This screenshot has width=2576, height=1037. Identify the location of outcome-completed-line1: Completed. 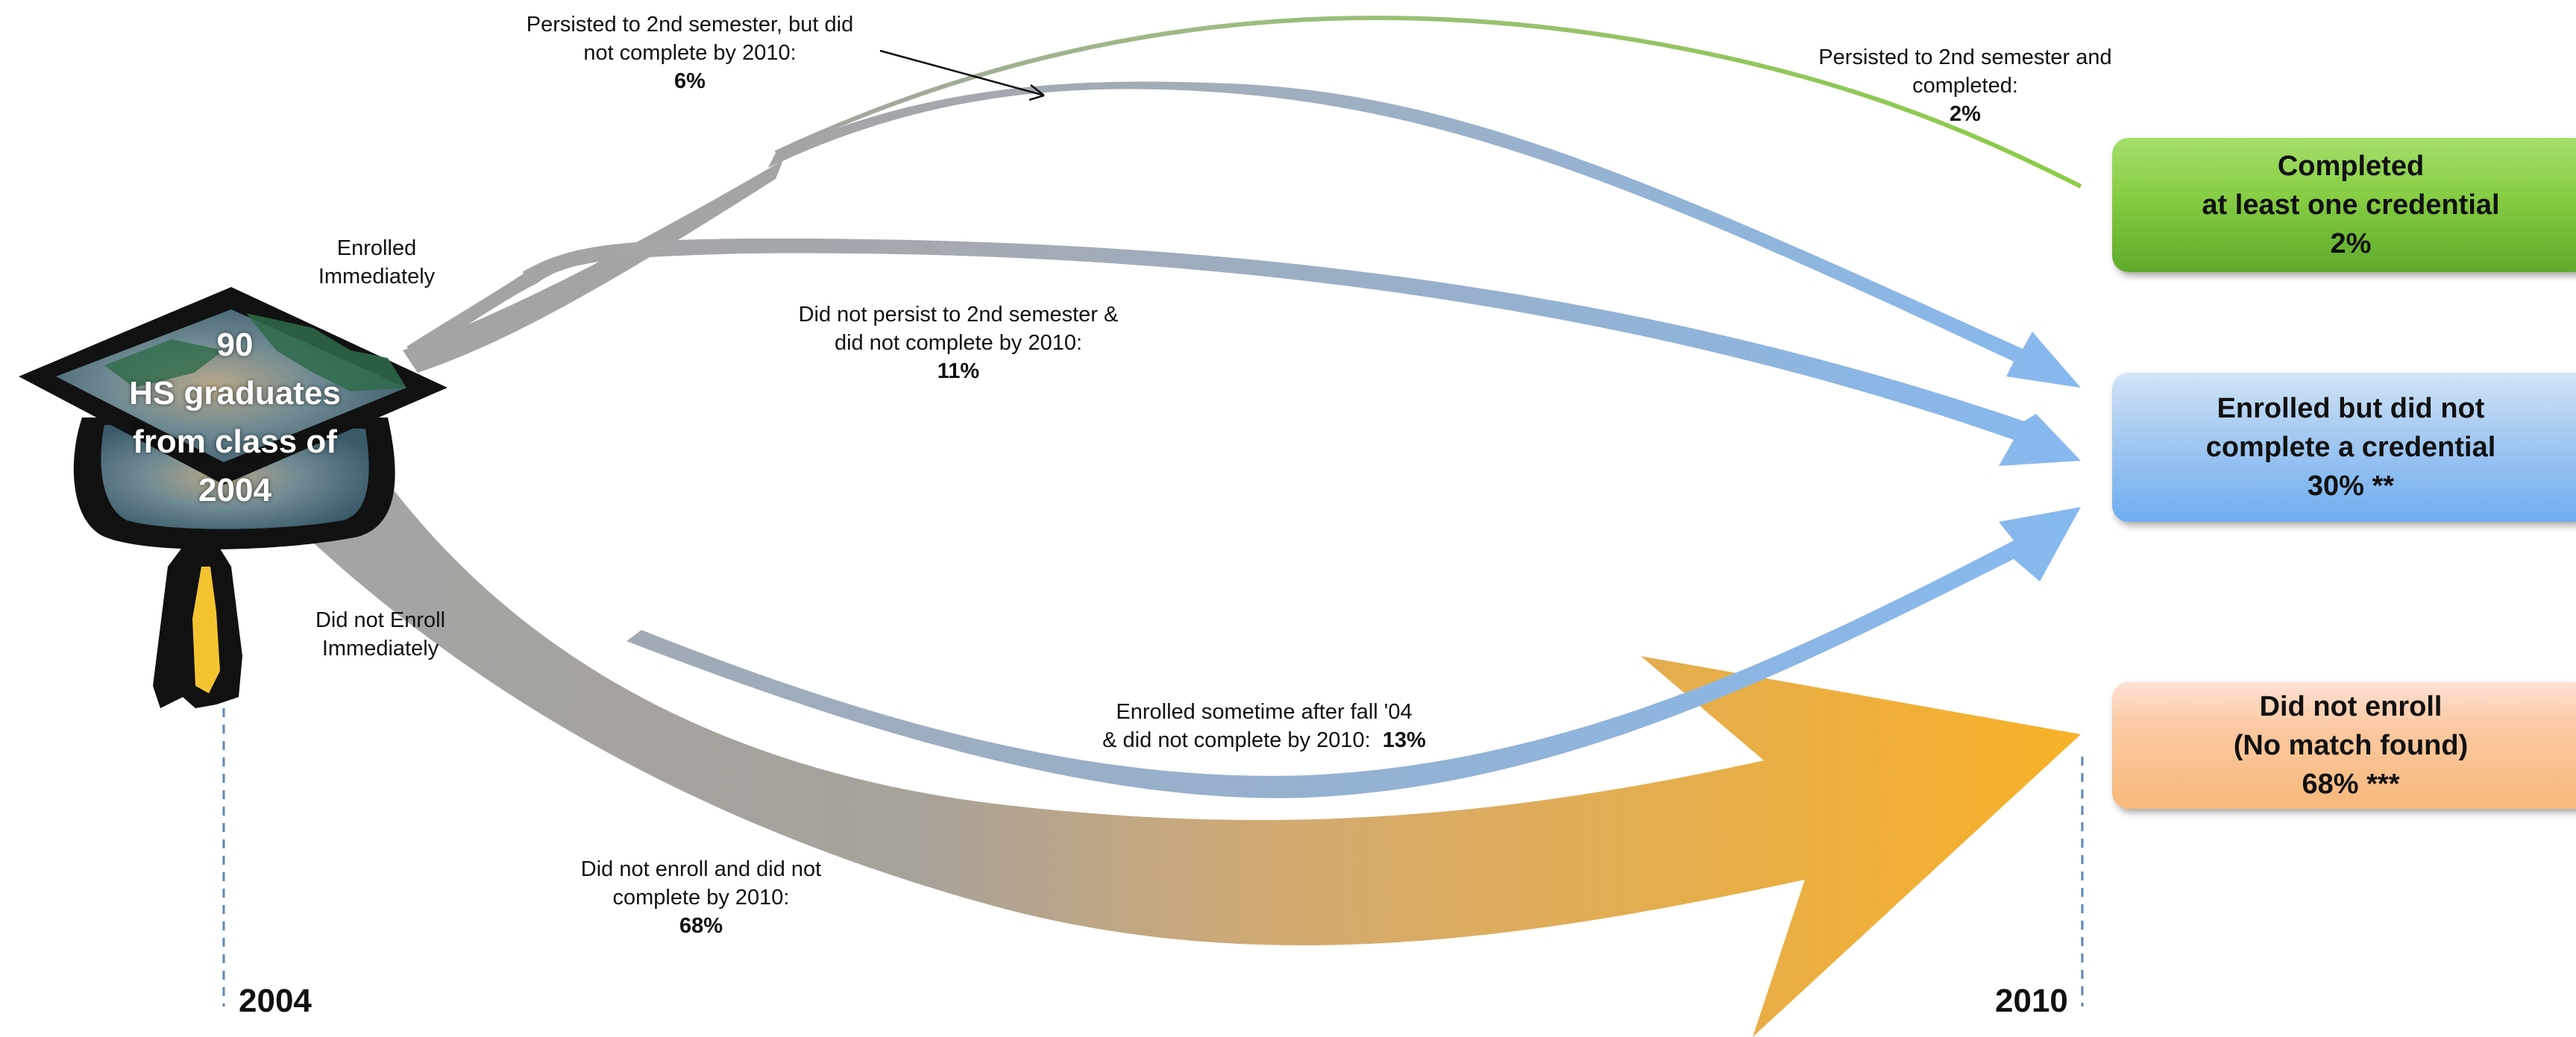
(2351, 167).